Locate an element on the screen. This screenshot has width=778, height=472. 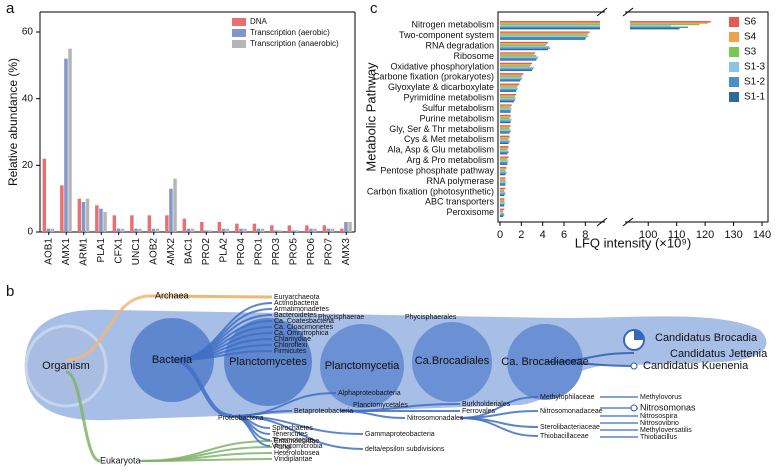
x-tick-label: 130 is located at coordinates (733, 235).